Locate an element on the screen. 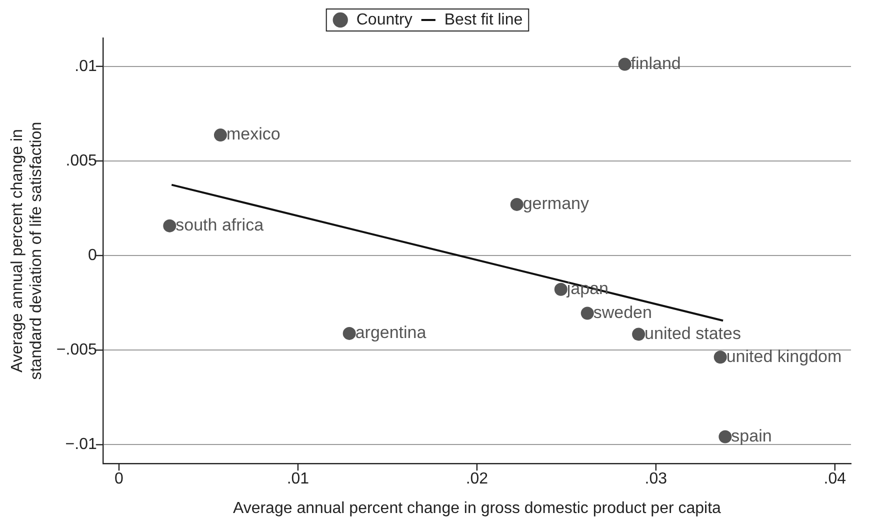 The height and width of the screenshot is (526, 879). annotation: united states is located at coordinates (692, 333).